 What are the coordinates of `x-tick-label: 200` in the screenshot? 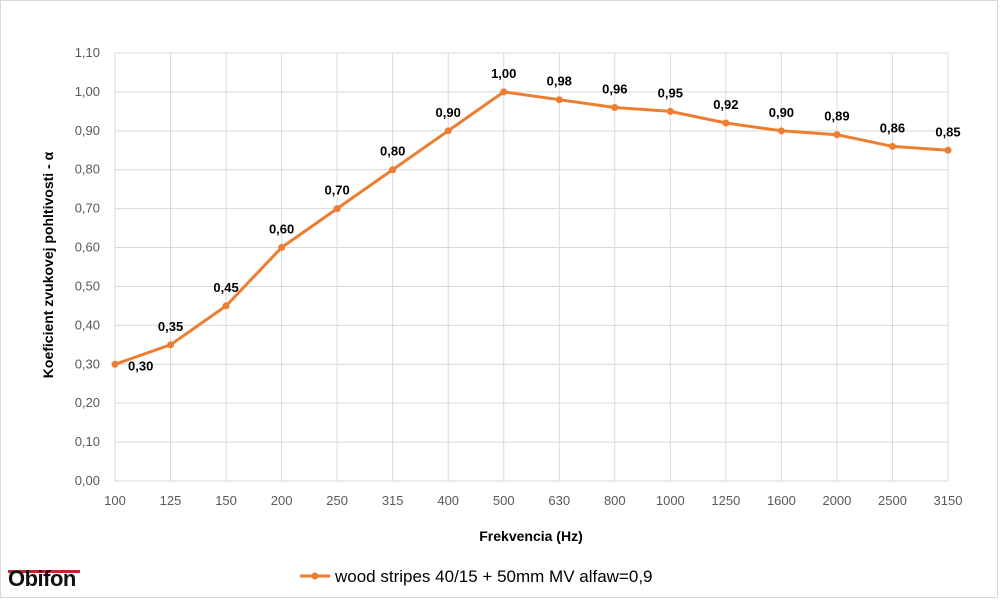 It's located at (282, 500).